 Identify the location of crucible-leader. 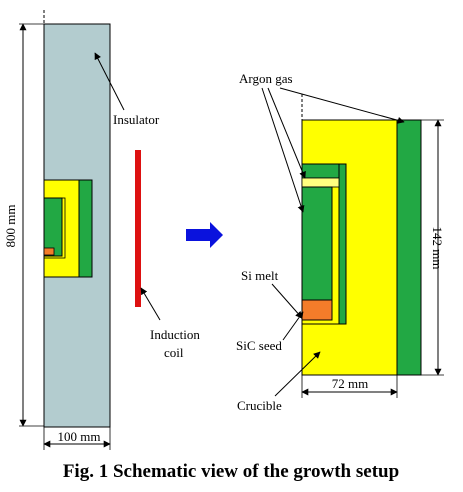
(297, 374).